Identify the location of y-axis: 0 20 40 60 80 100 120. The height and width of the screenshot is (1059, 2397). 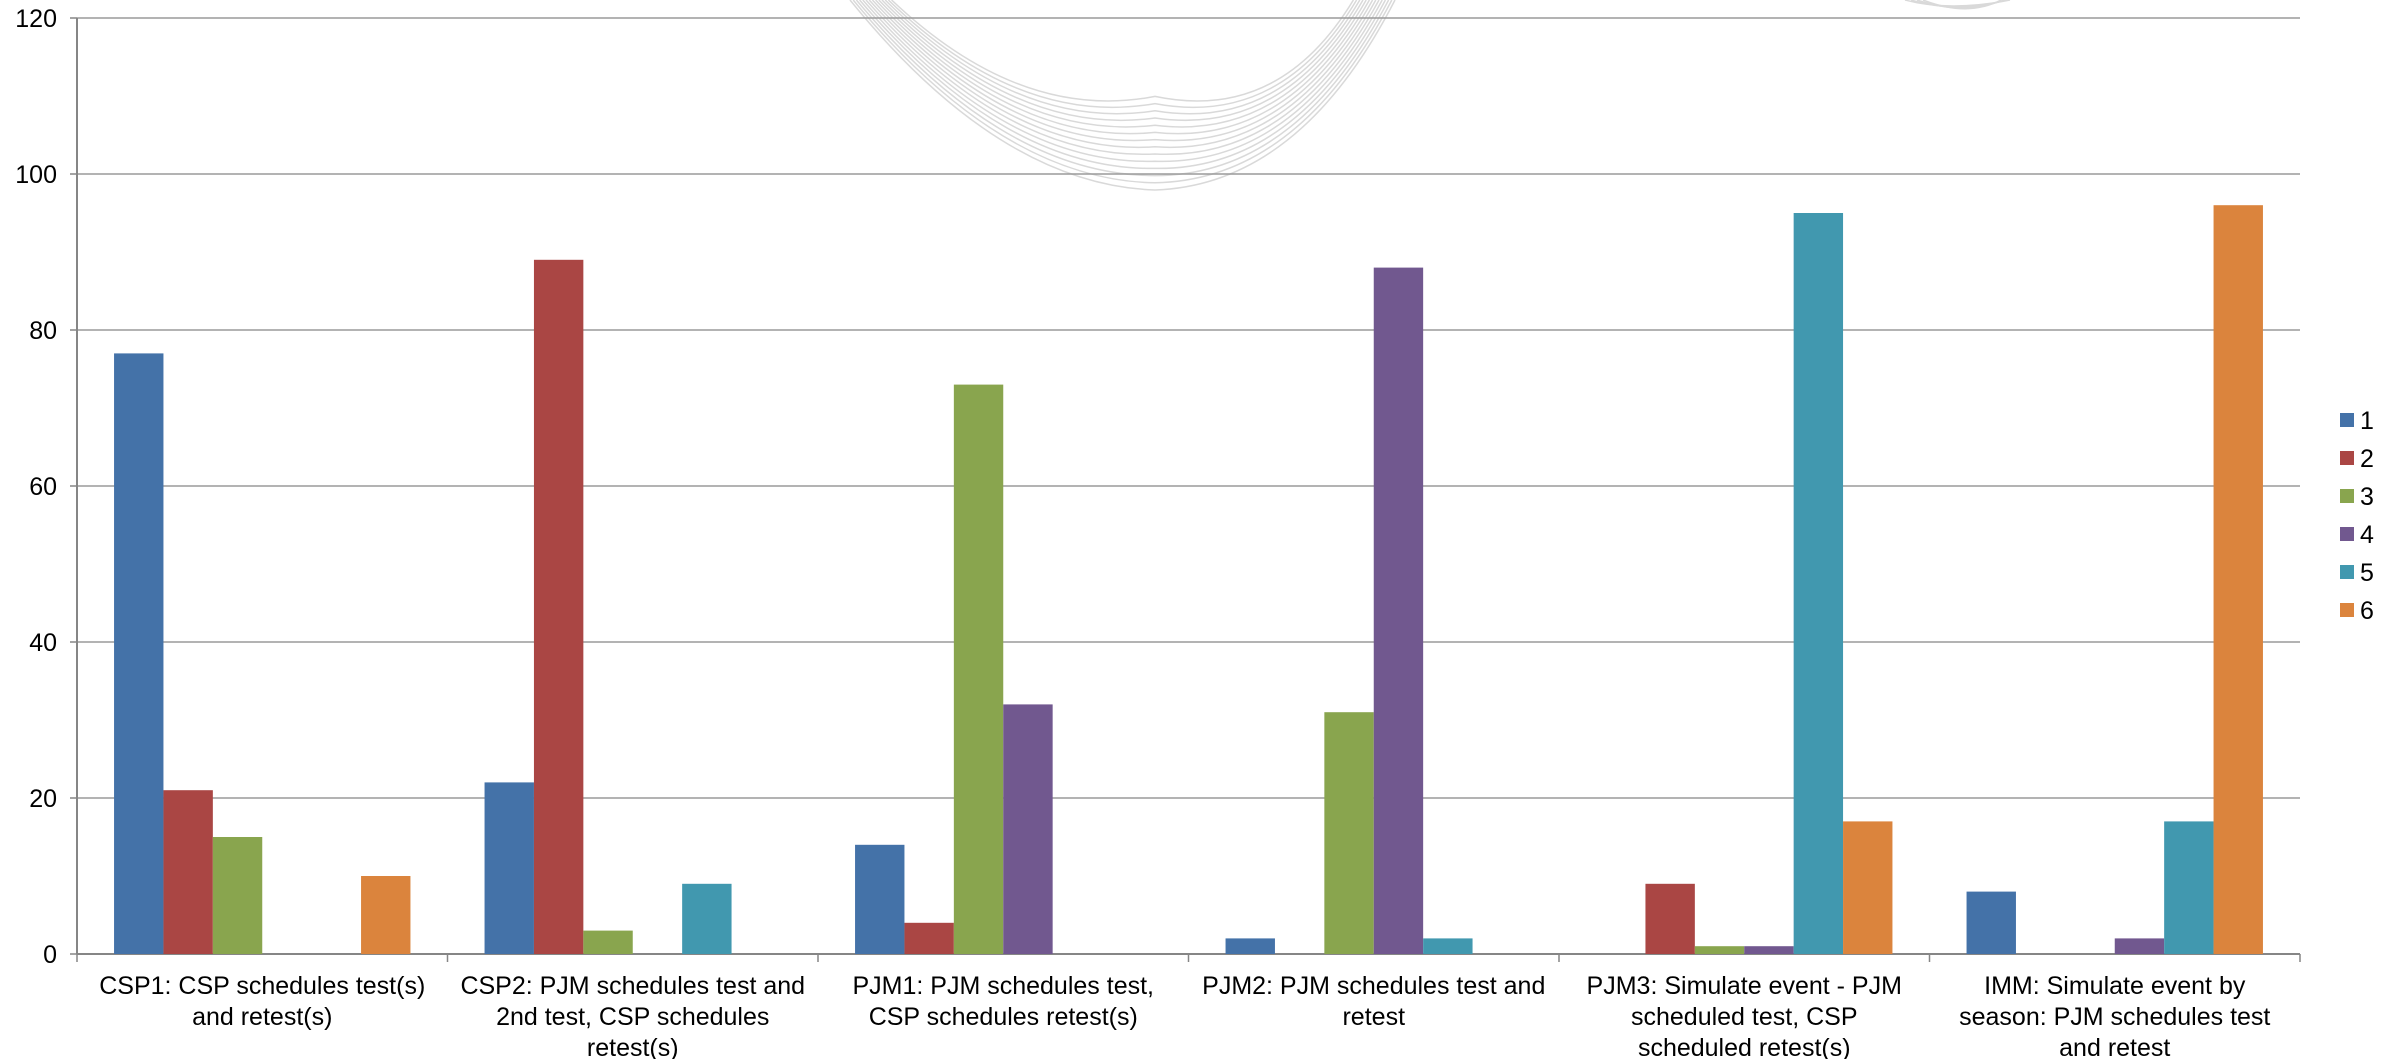
(46, 487).